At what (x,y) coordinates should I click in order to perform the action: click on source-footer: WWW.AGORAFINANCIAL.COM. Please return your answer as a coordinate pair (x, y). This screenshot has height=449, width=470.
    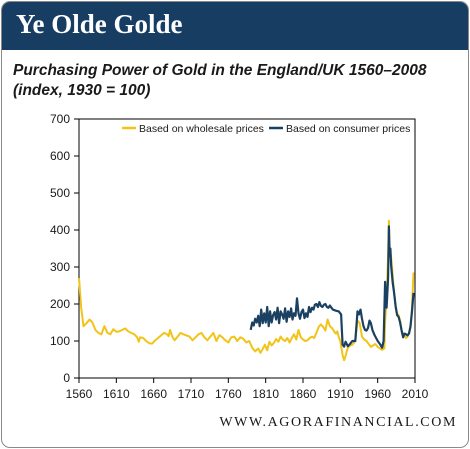
    Looking at the image, I should click on (338, 422).